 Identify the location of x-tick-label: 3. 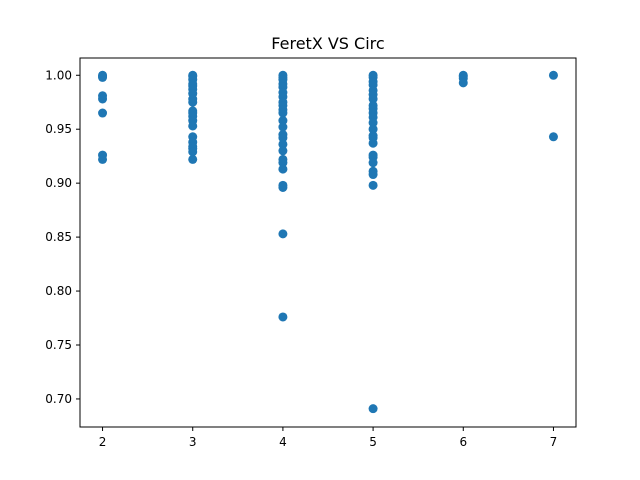
(193, 442).